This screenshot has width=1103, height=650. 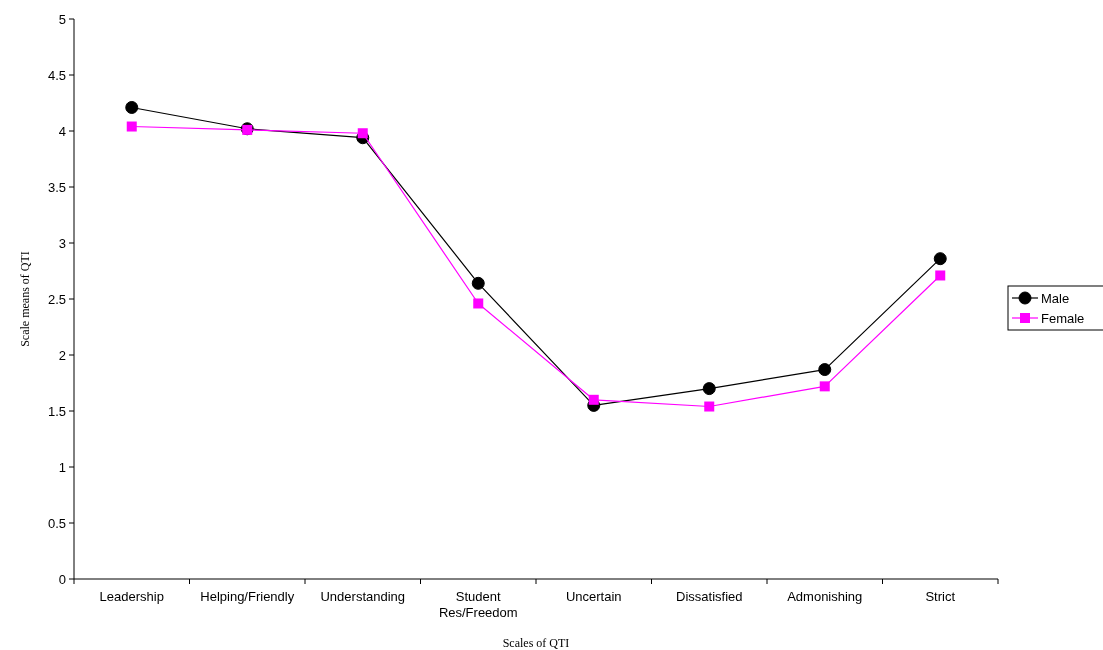 What do you see at coordinates (62, 467) in the screenshot?
I see `y-tick-label: 1` at bounding box center [62, 467].